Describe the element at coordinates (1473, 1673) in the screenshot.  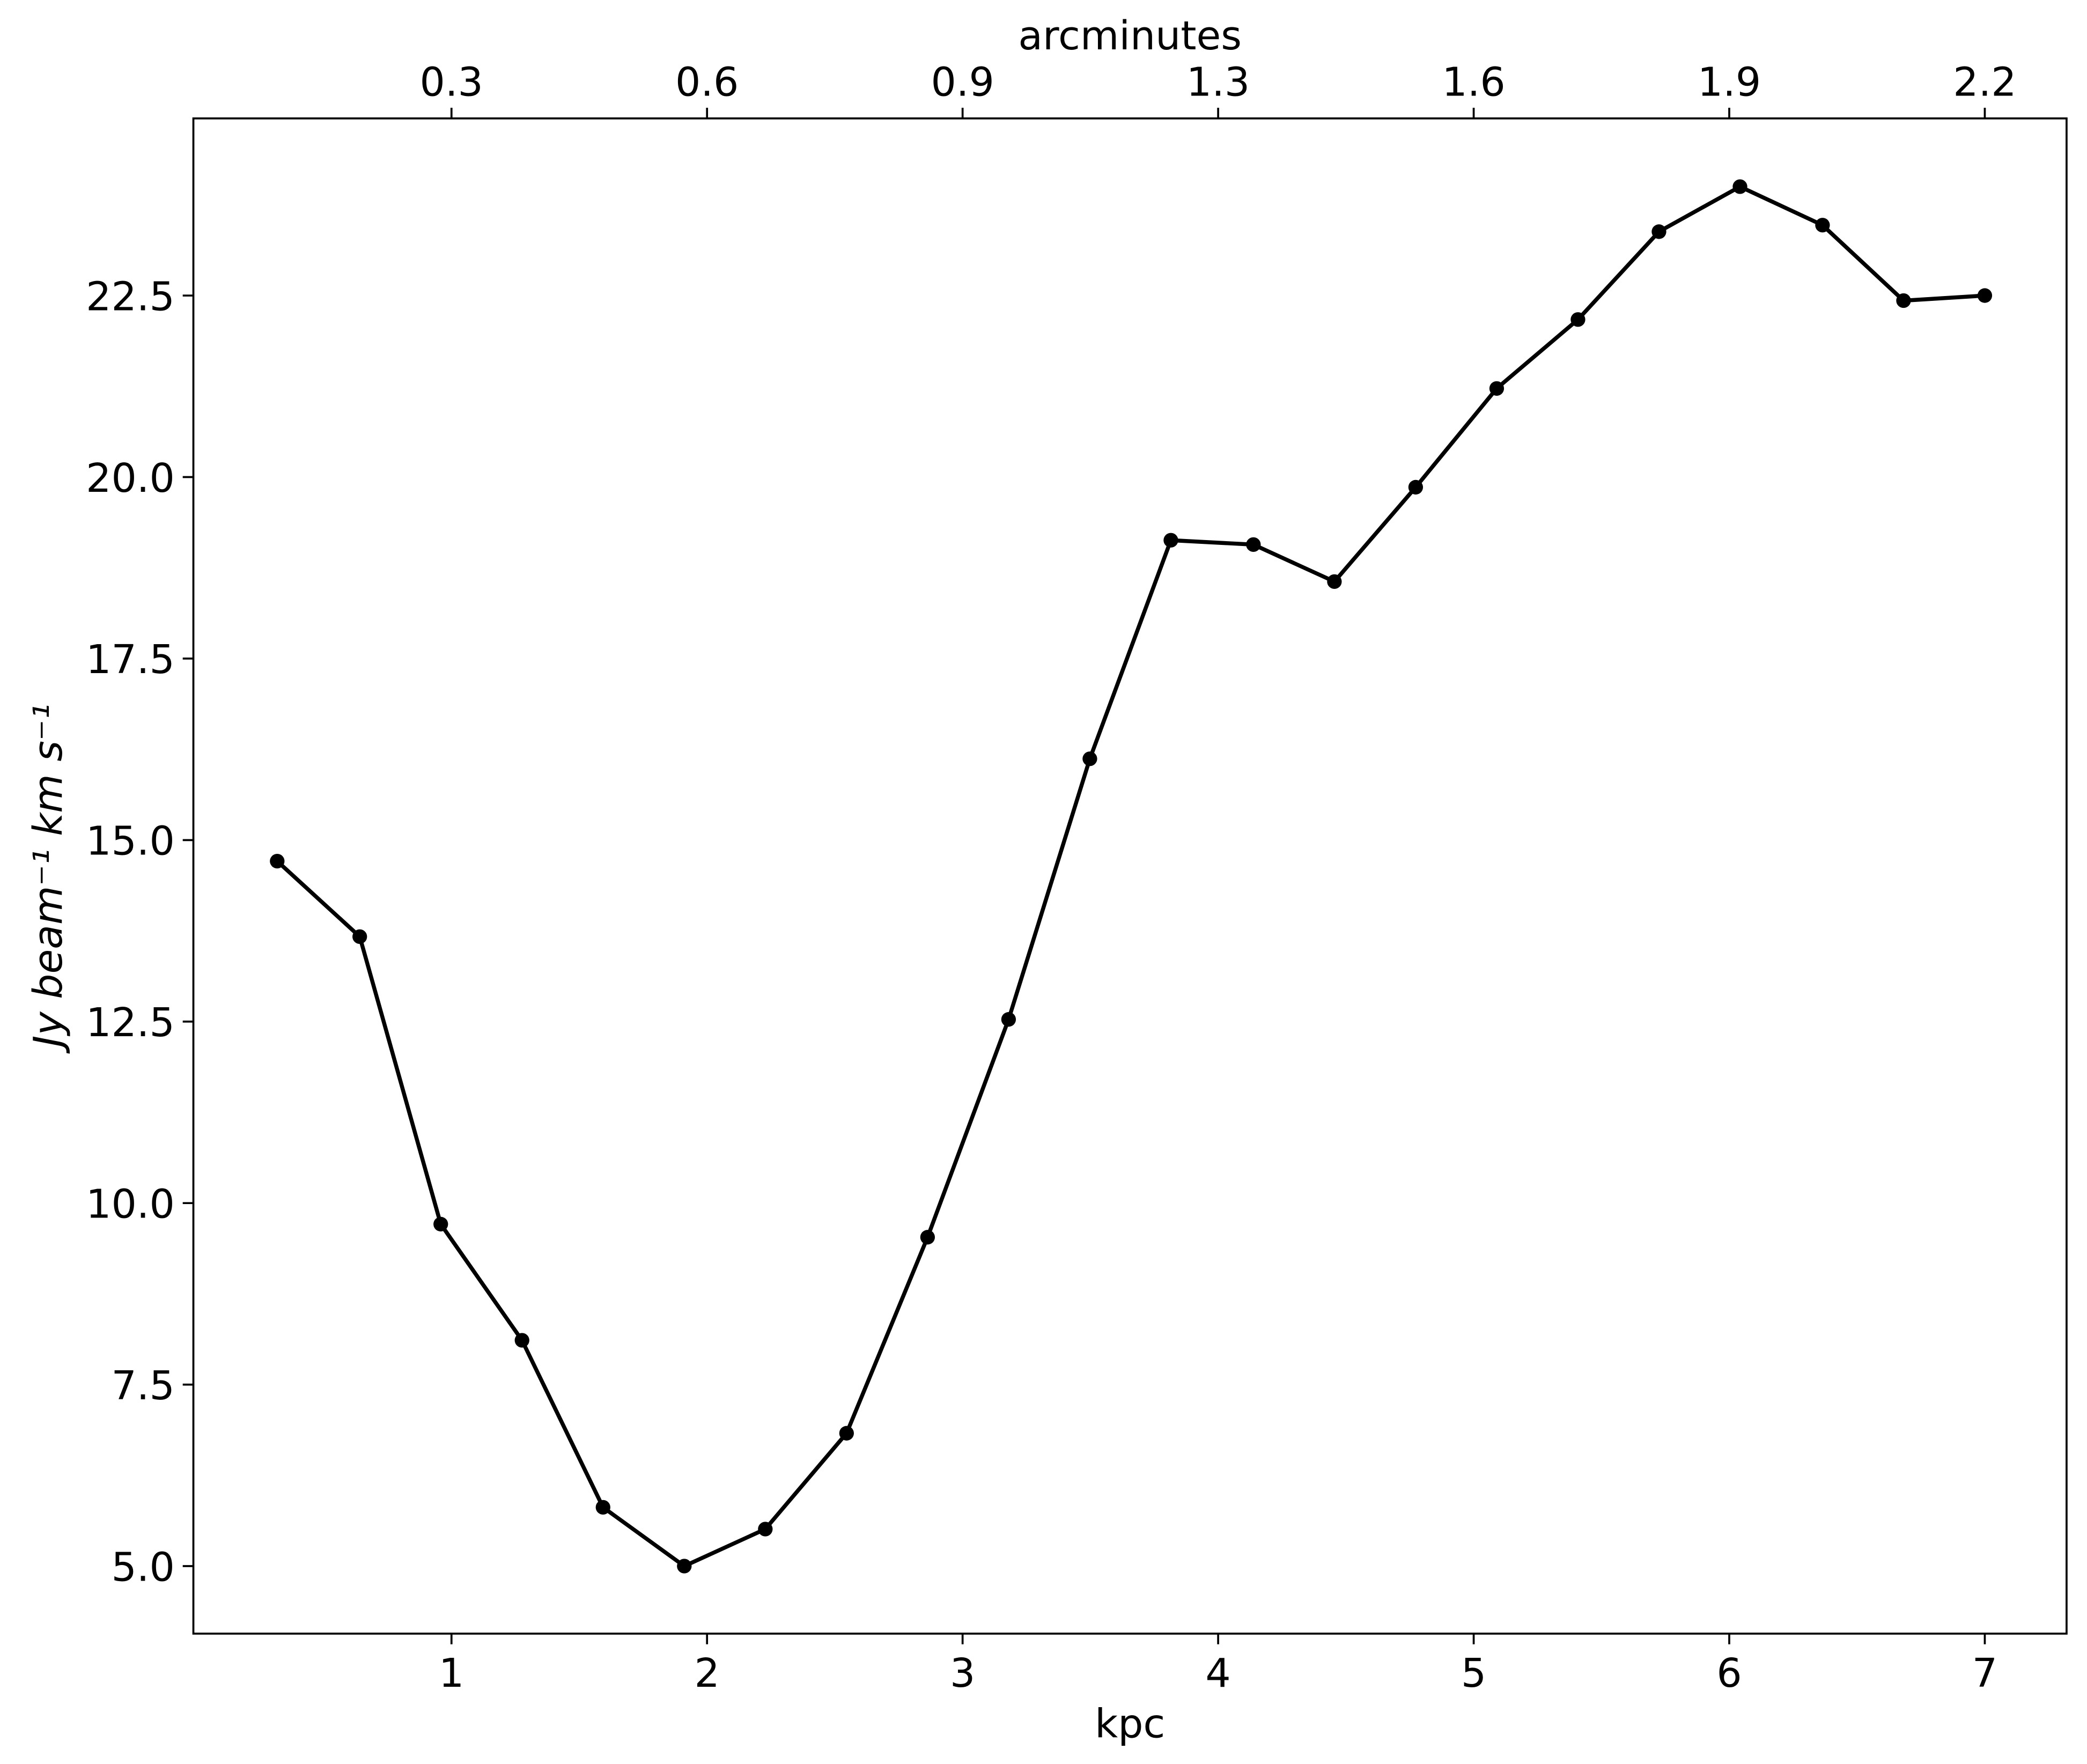
I see `x-tick-label: 5` at that location.